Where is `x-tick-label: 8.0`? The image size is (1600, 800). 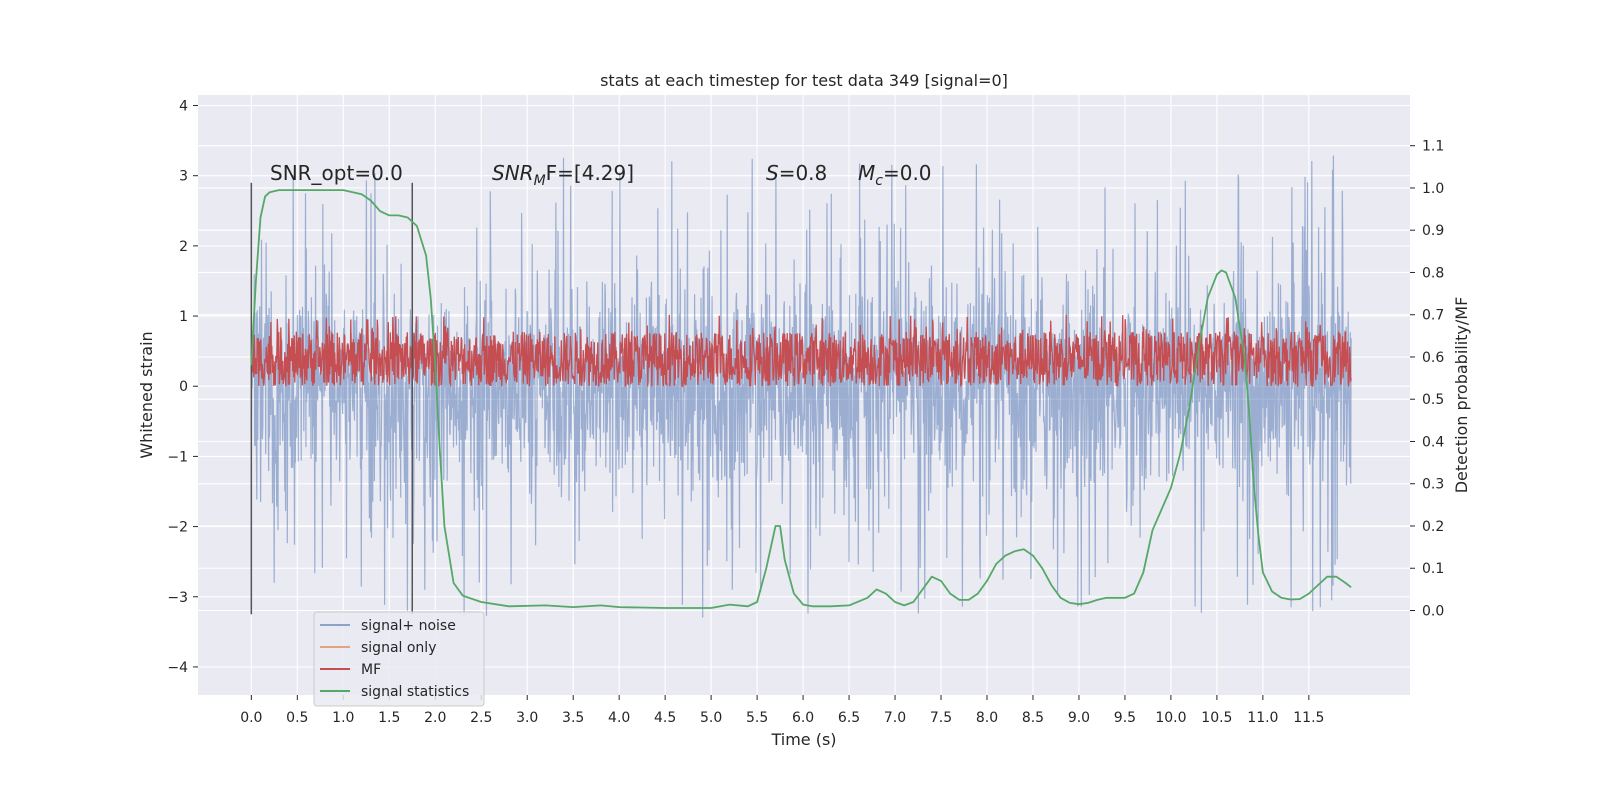
x-tick-label: 8.0 is located at coordinates (987, 718).